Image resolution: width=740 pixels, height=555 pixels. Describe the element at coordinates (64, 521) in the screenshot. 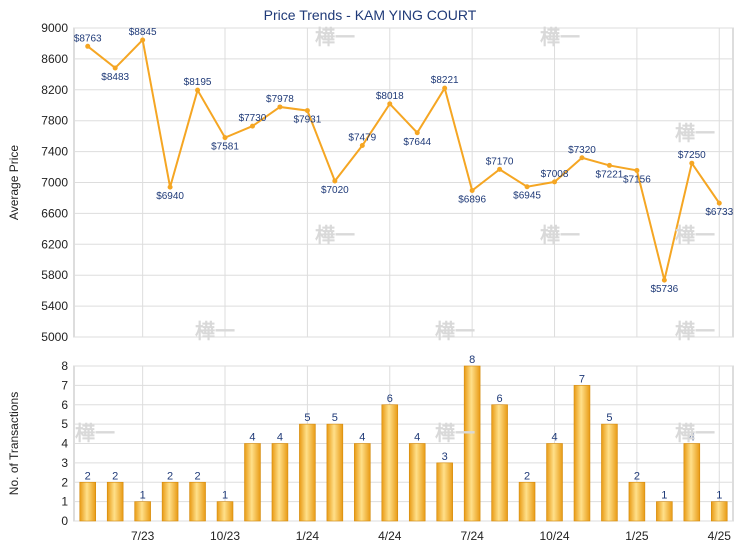

I see `transactions-y-tick-label: 0` at that location.